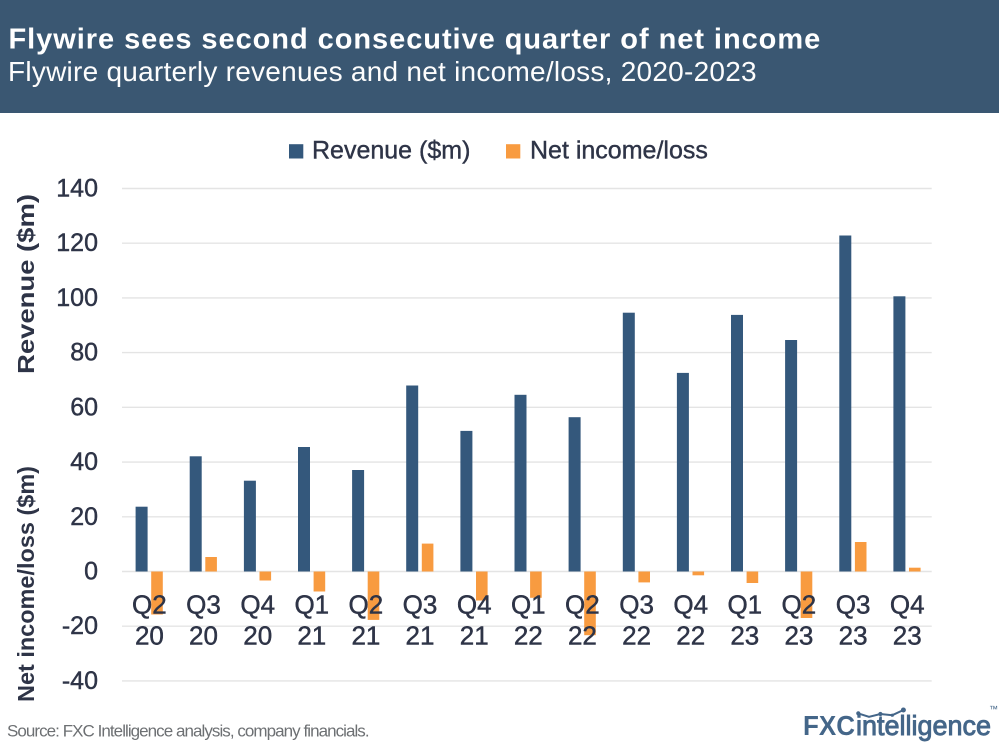 Image resolution: width=999 pixels, height=749 pixels. Describe the element at coordinates (91, 572) in the screenshot. I see `svg-text: 0` at that location.